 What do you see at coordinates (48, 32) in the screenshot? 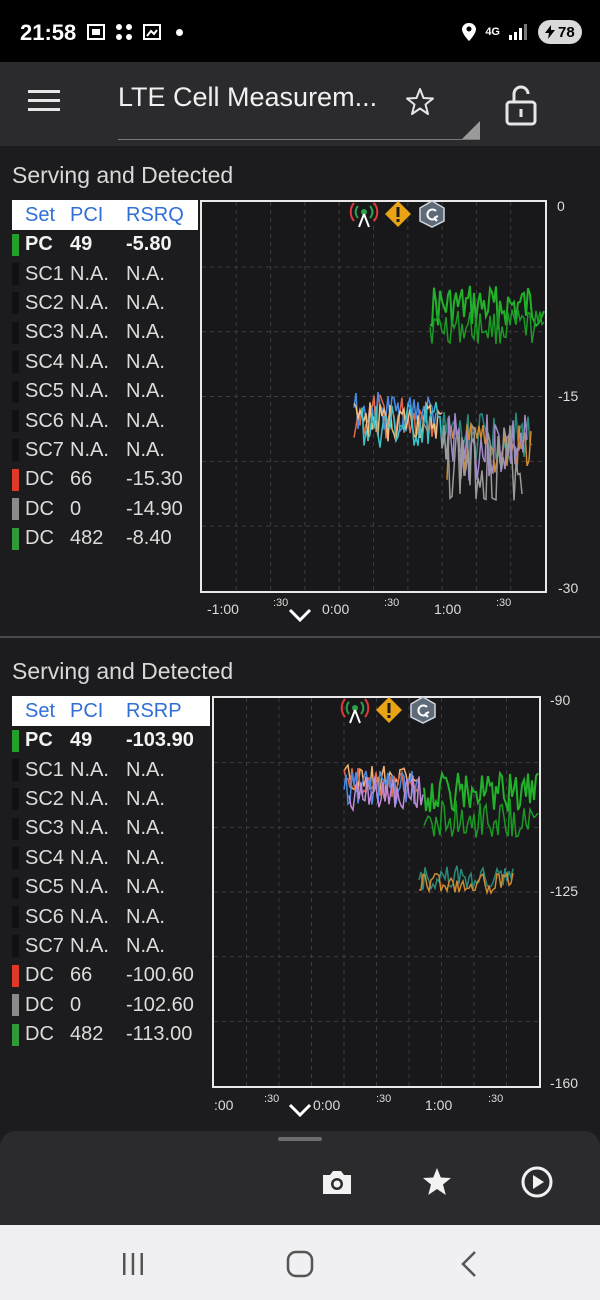
I see `status-time: 21:58` at bounding box center [48, 32].